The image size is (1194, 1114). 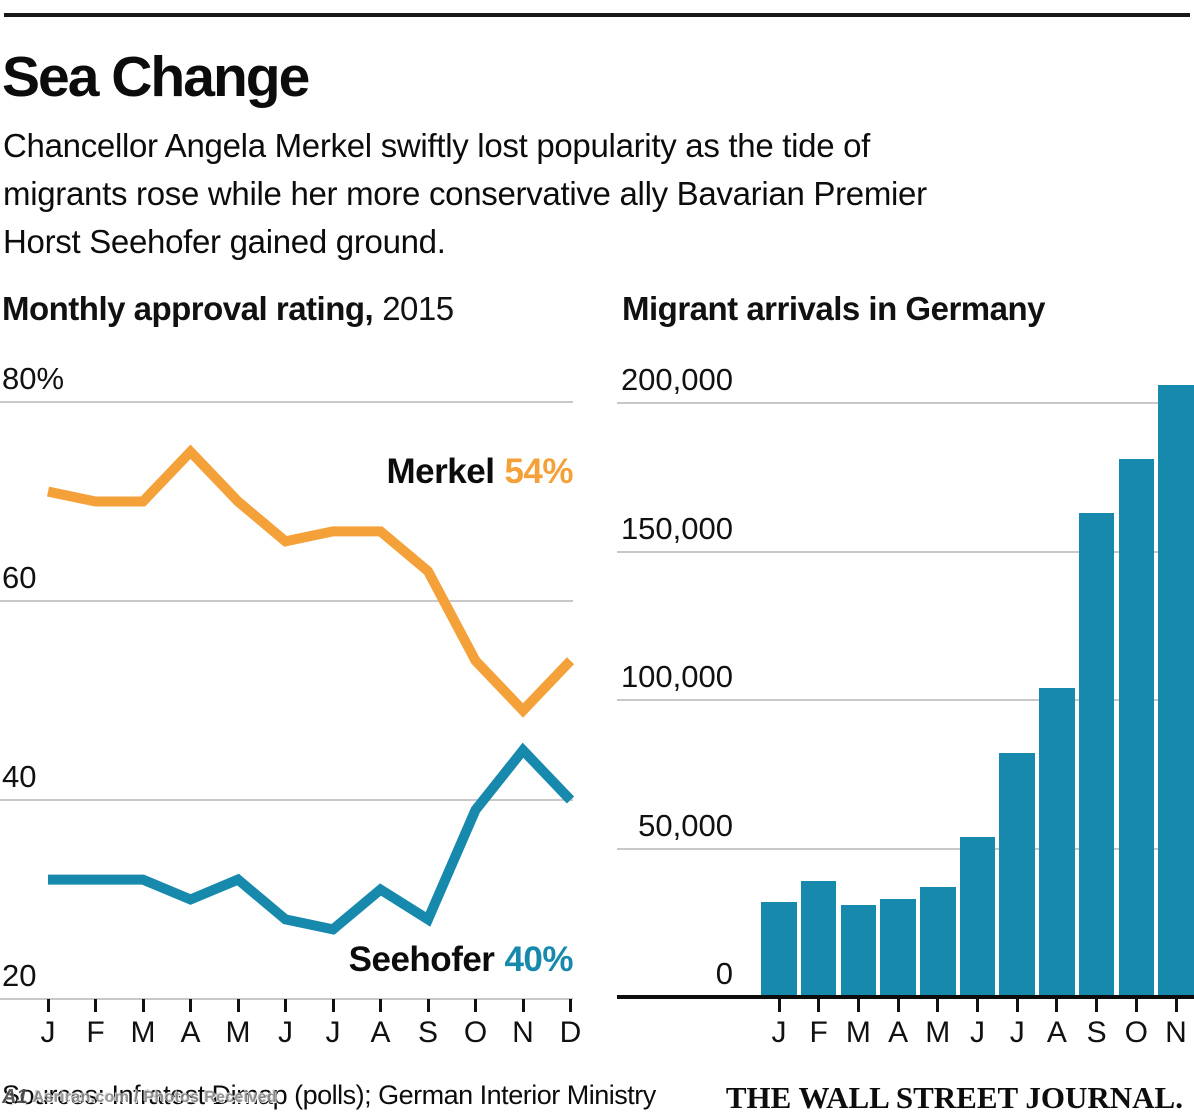 What do you see at coordinates (421, 959) in the screenshot?
I see `seehofer-name: Seehofer` at bounding box center [421, 959].